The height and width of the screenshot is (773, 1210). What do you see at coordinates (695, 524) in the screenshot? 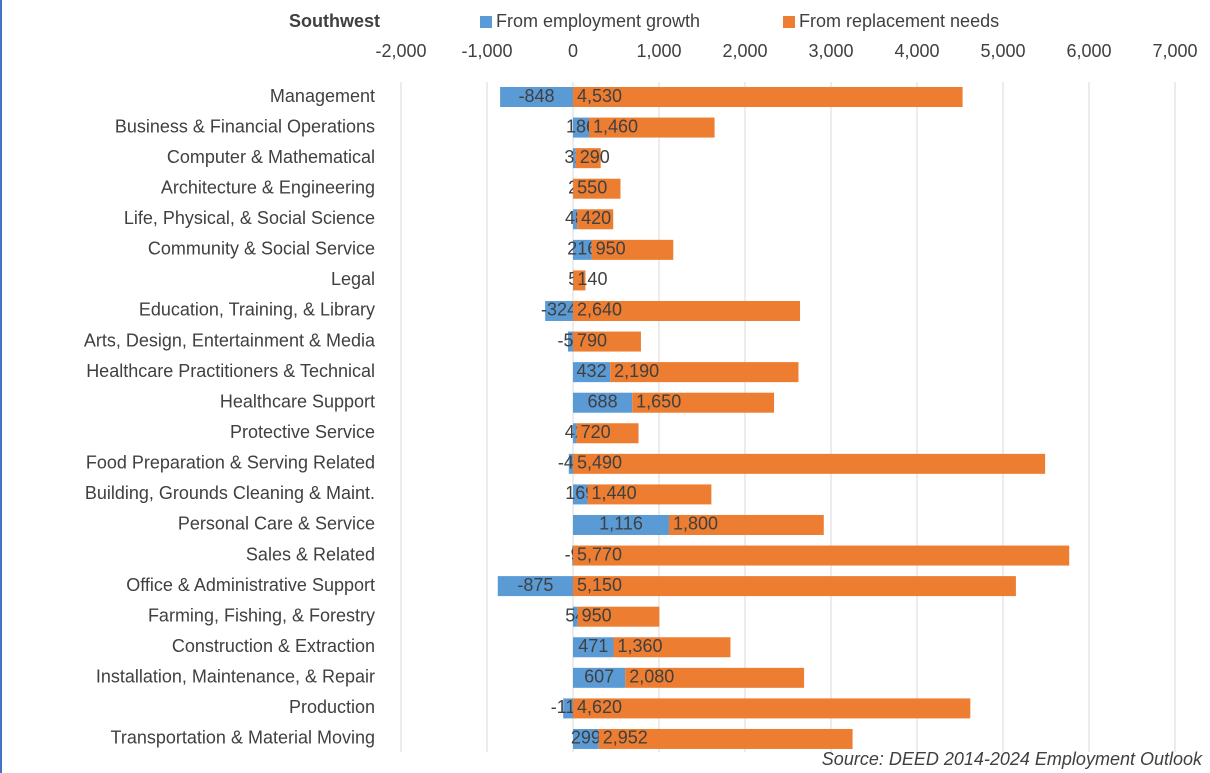
I see `data-label: 1,800` at bounding box center [695, 524].